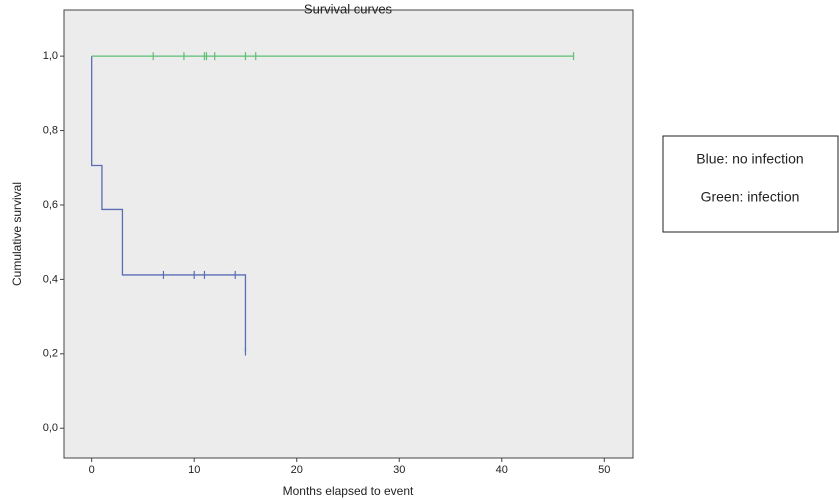 This screenshot has width=839, height=500. What do you see at coordinates (348, 8) in the screenshot?
I see `chart-title: Survival curves` at bounding box center [348, 8].